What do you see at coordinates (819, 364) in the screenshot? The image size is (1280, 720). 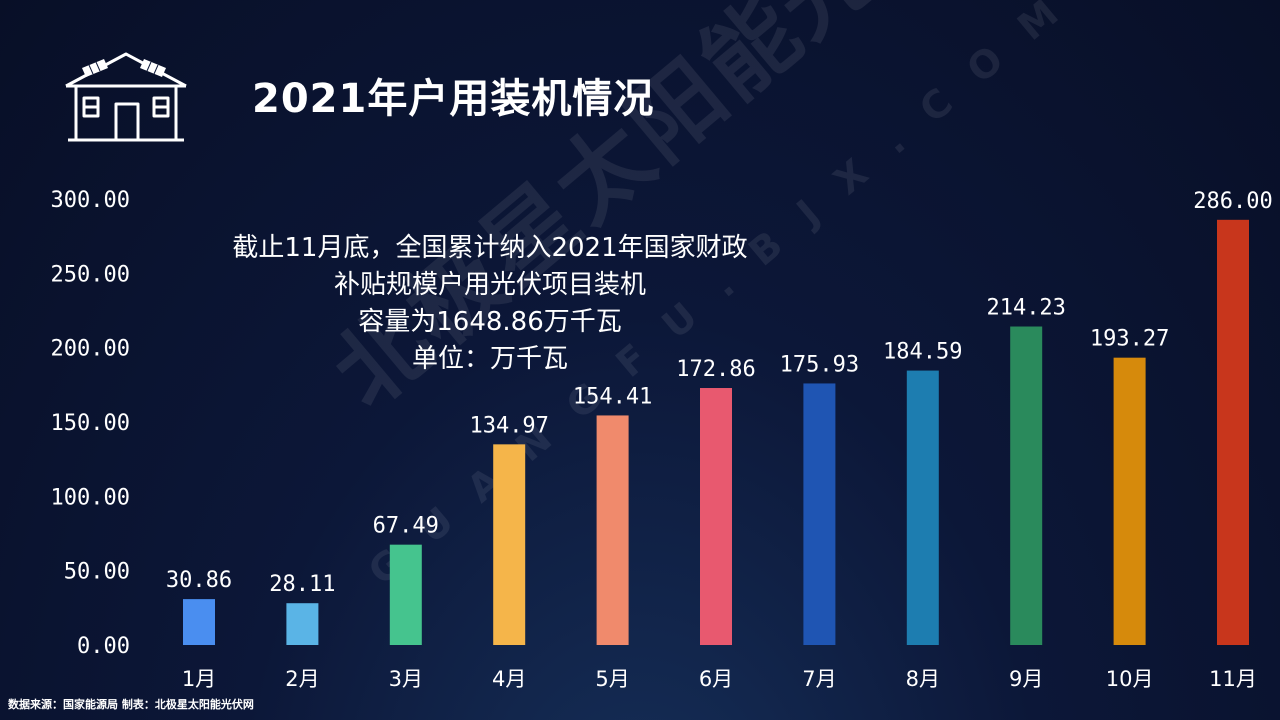 I see `data-label: 175.93` at bounding box center [819, 364].